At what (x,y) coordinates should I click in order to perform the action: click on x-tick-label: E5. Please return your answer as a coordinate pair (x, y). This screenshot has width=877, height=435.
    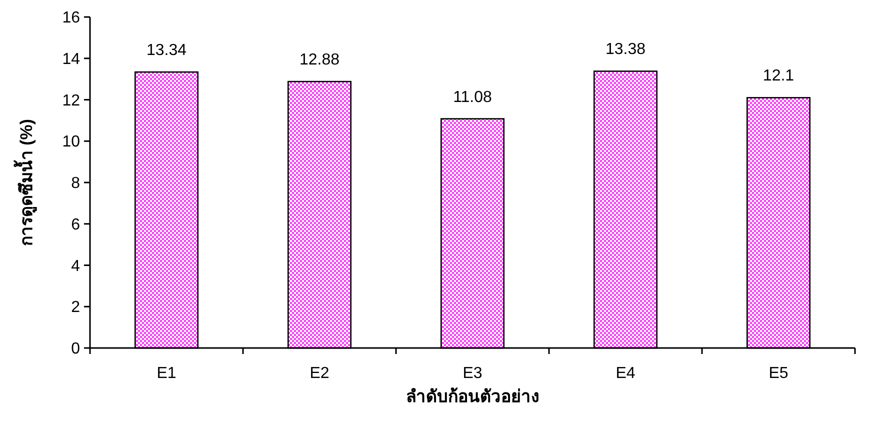
    Looking at the image, I should click on (778, 373).